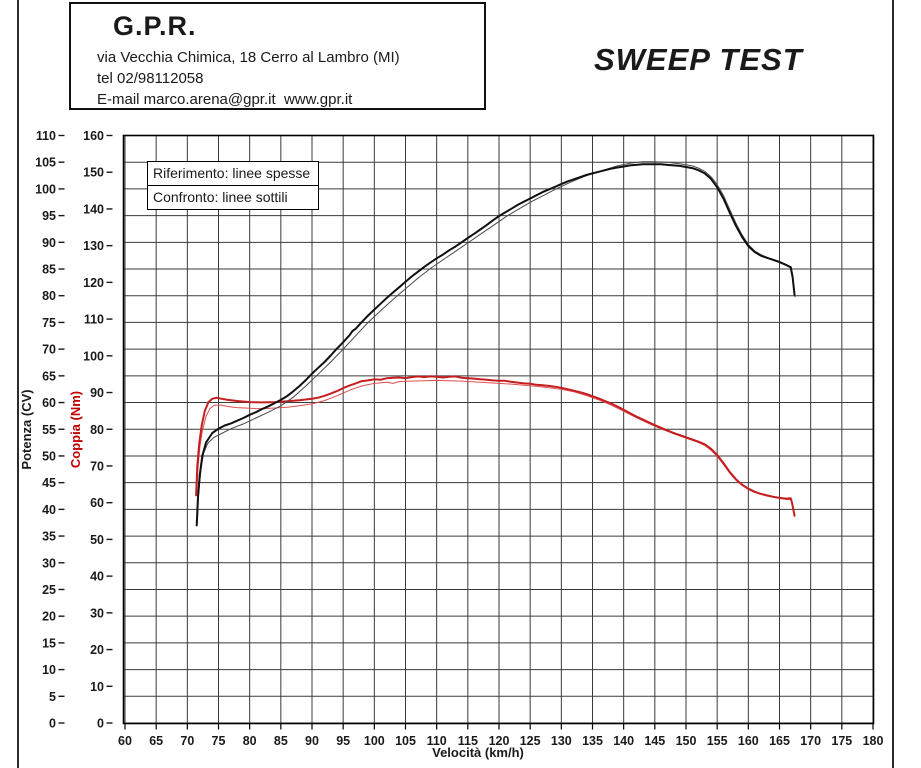 The image size is (921, 768). Describe the element at coordinates (150, 78) in the screenshot. I see `company-phone: tel 02/98112058` at that location.